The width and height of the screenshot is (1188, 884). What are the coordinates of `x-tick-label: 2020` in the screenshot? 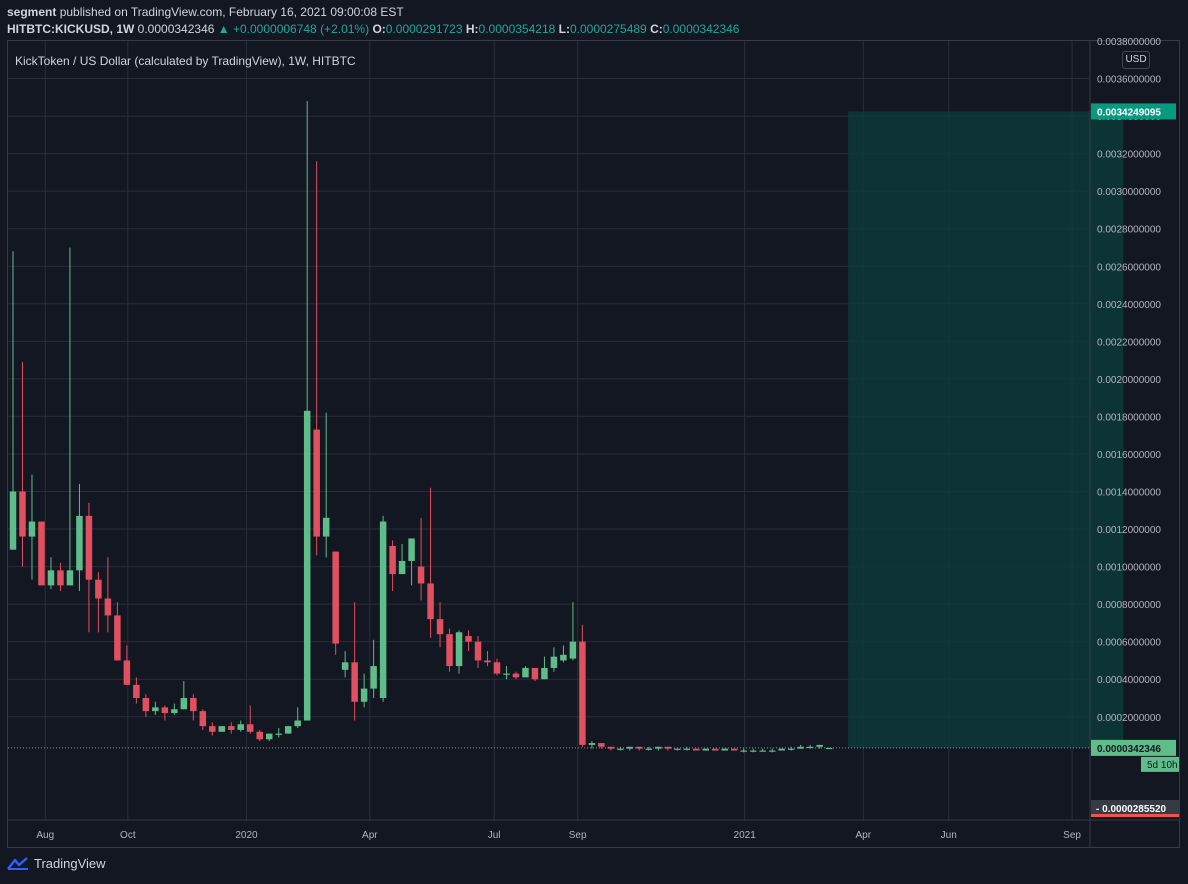 It's located at (246, 835).